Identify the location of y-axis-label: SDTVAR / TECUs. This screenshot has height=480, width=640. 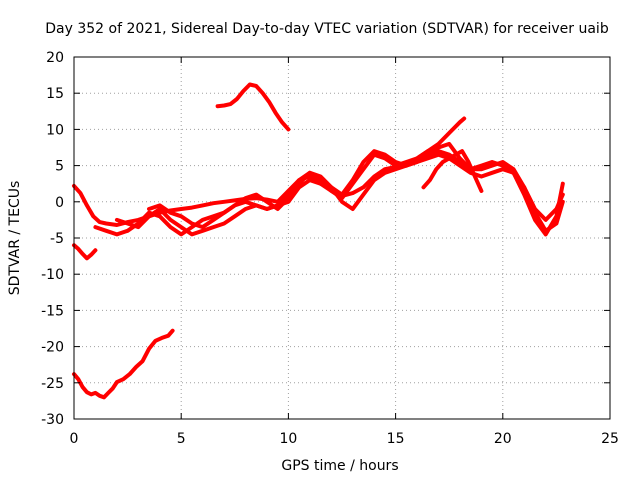
(15, 238).